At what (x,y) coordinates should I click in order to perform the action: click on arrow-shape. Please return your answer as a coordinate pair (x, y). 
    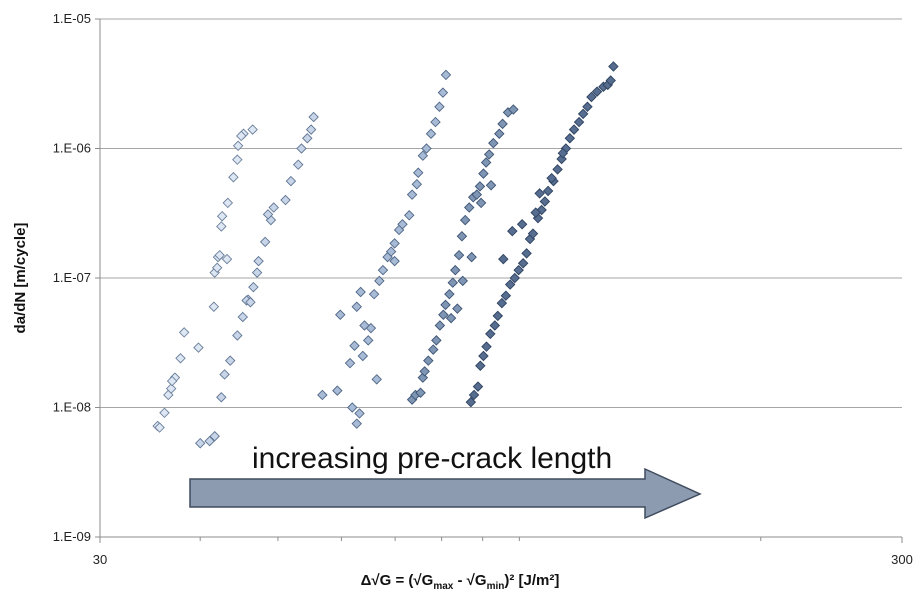
    Looking at the image, I should click on (445, 493).